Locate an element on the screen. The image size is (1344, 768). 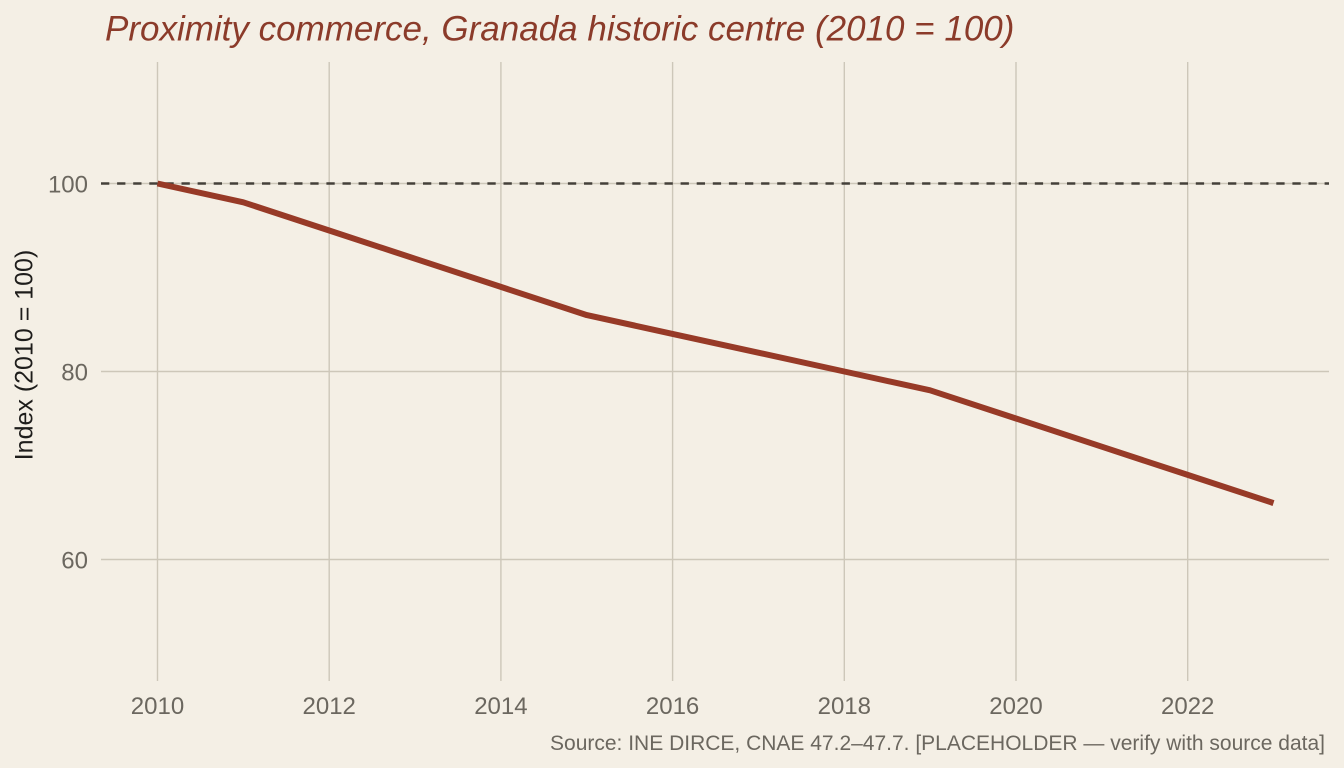
svg-text: 2020 is located at coordinates (1015, 706).